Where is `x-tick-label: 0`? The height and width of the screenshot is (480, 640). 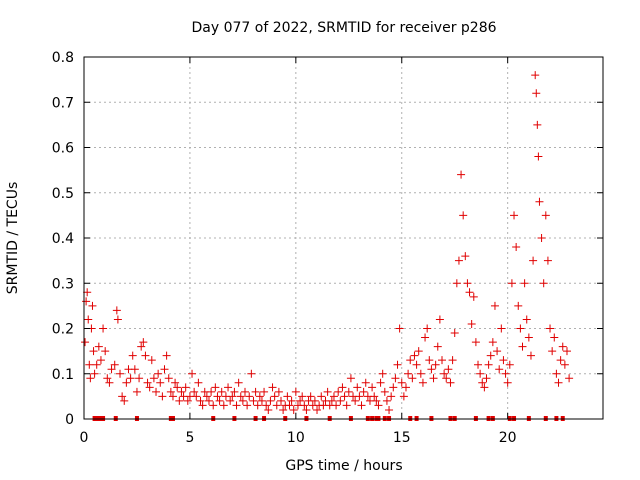 x-tick-label: 0 is located at coordinates (84, 438).